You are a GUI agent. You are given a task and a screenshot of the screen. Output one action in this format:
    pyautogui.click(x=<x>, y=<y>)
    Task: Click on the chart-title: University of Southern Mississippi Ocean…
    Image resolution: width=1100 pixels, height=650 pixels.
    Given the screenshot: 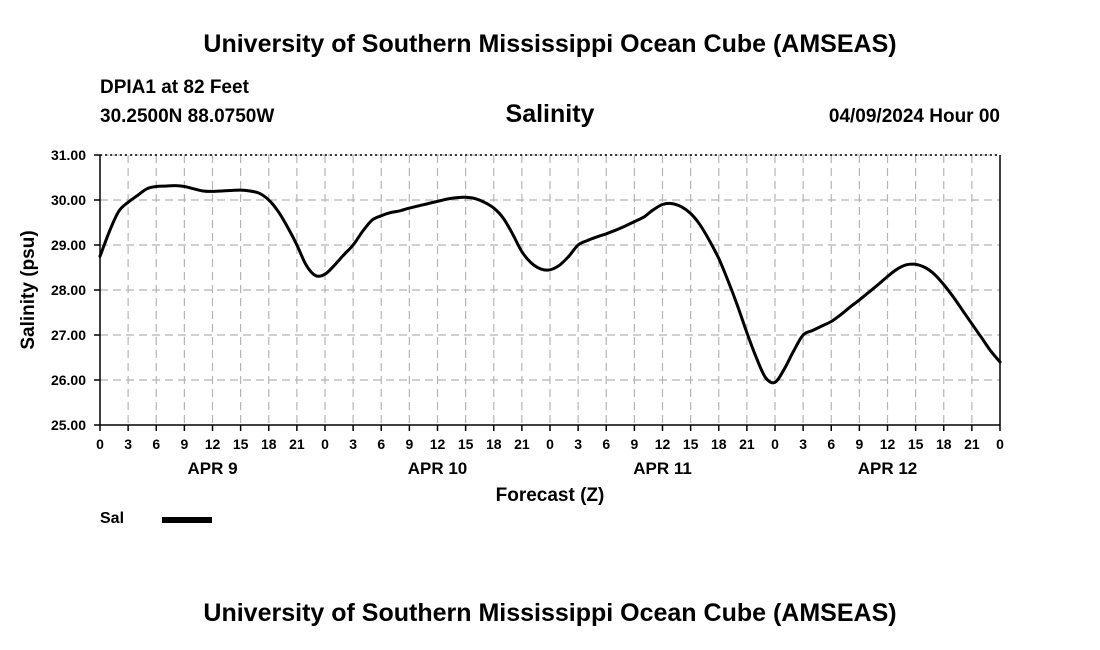 What is the action you would take?
    pyautogui.click(x=550, y=44)
    